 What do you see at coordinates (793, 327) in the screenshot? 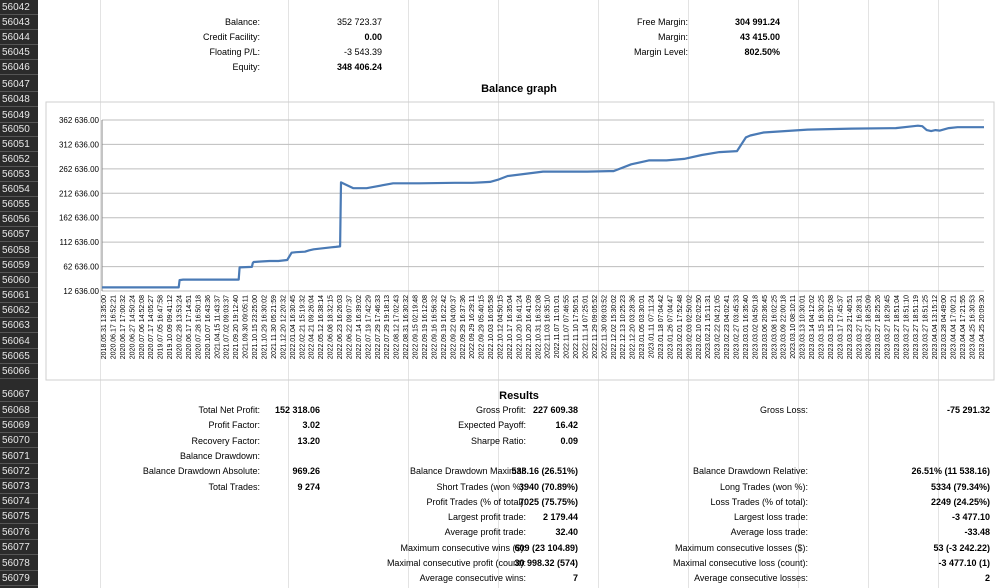
I see `x-tick-label: 2023.03.10 08:10:11` at bounding box center [793, 327].